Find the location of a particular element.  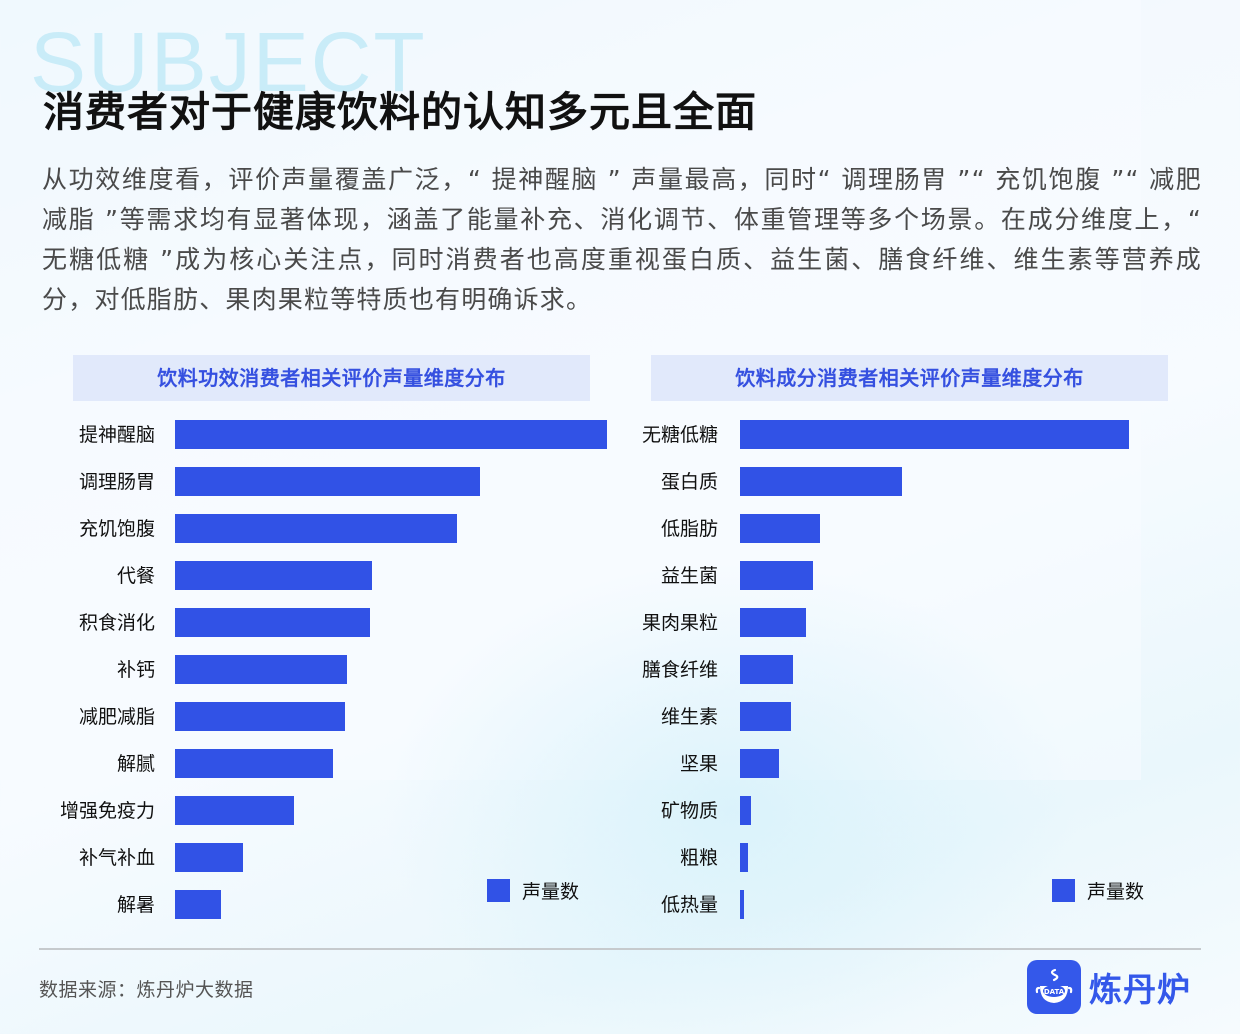

bar-row: 代餐 is located at coordinates (340, 584).